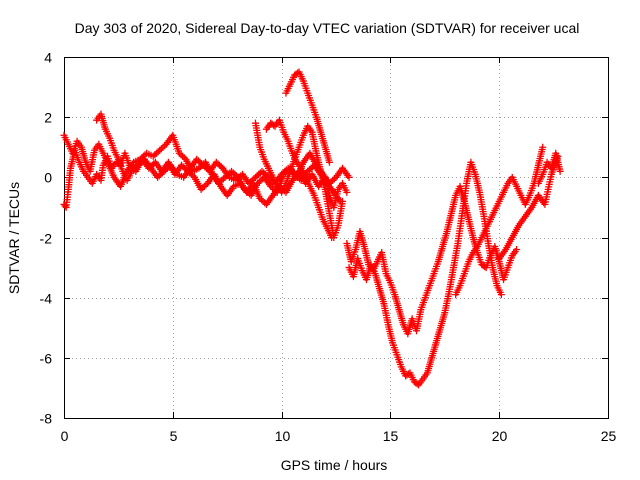 Image resolution: width=640 pixels, height=480 pixels. Describe the element at coordinates (48, 58) in the screenshot. I see `y-tick-label: 4` at that location.